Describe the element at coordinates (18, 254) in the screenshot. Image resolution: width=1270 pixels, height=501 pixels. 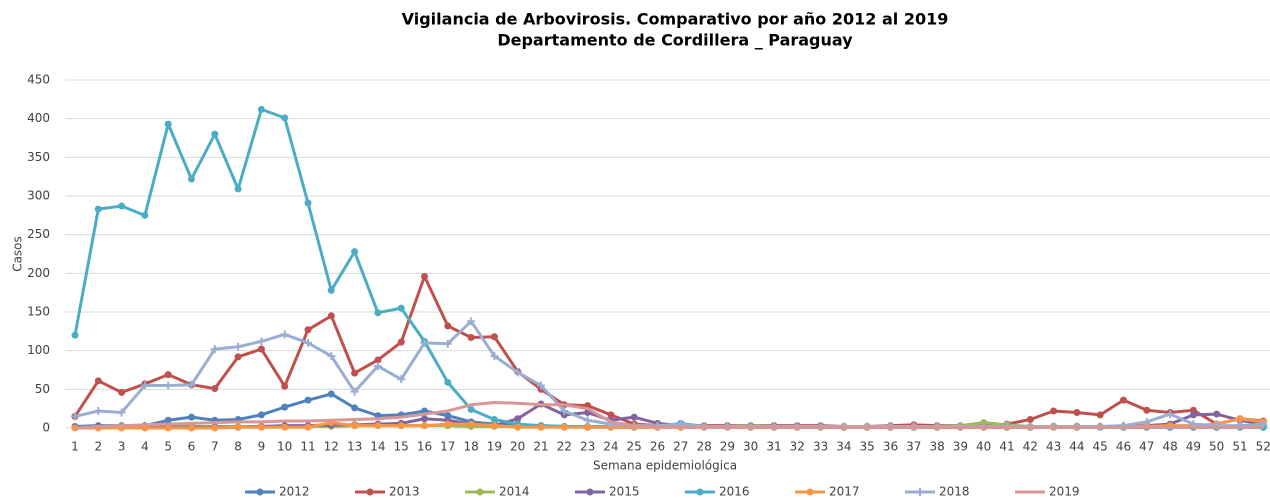
I see `y-axis-title: Casos` at that location.